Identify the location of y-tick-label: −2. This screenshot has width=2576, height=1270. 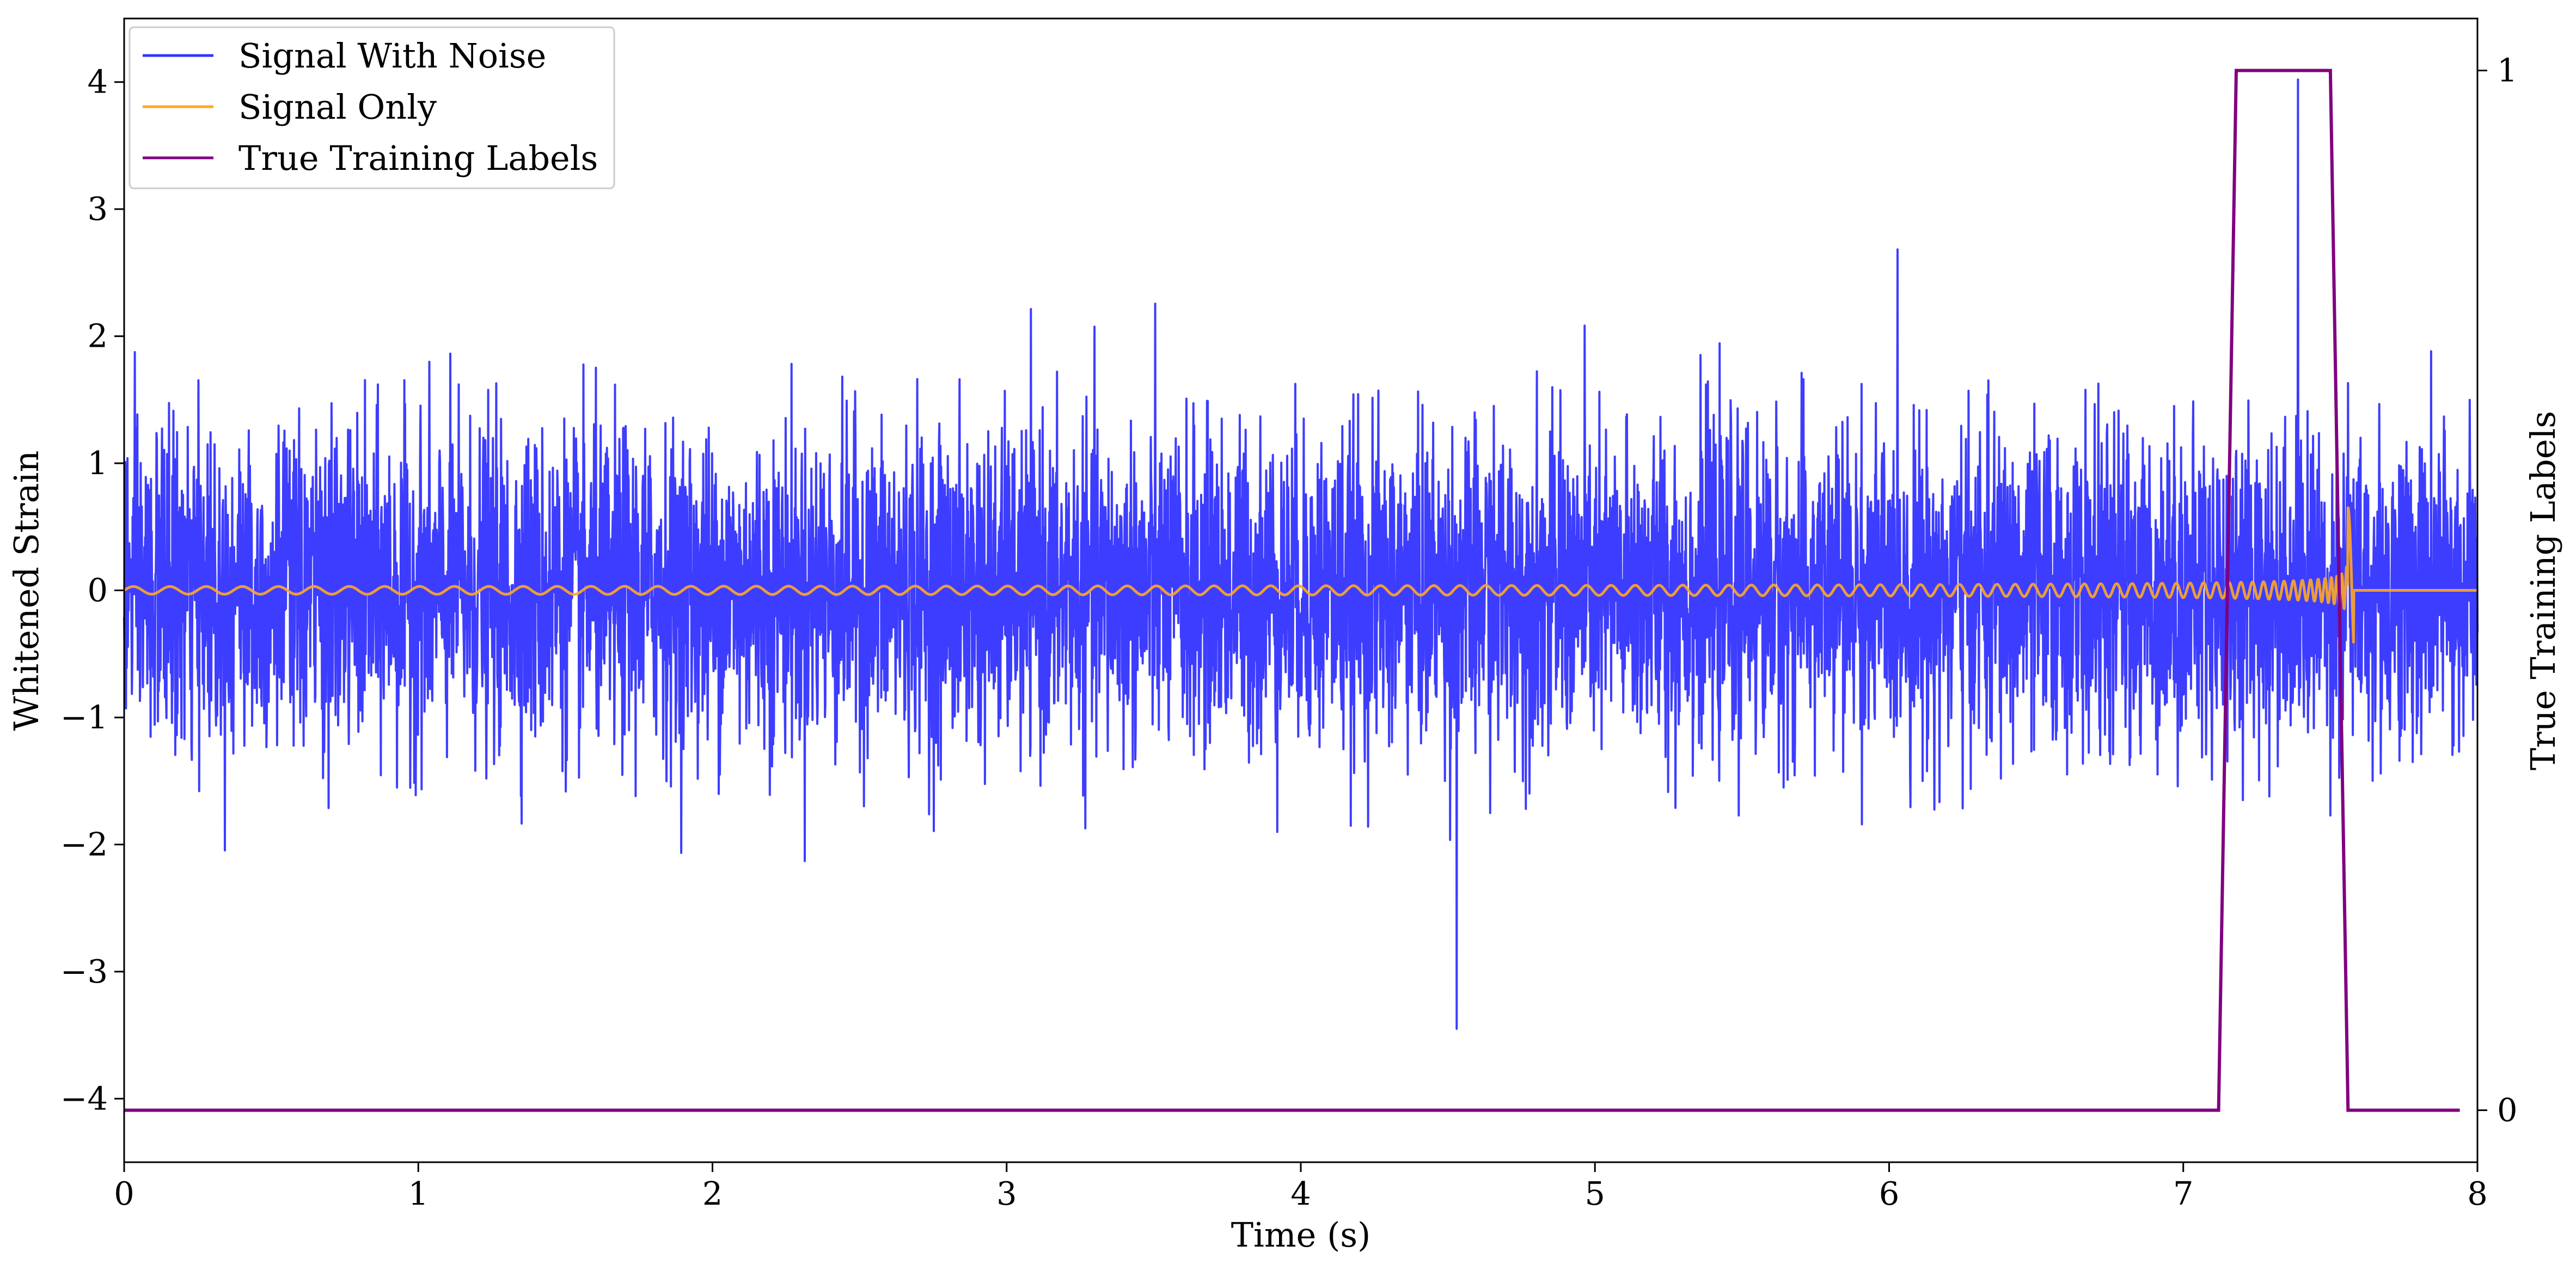
(84, 844).